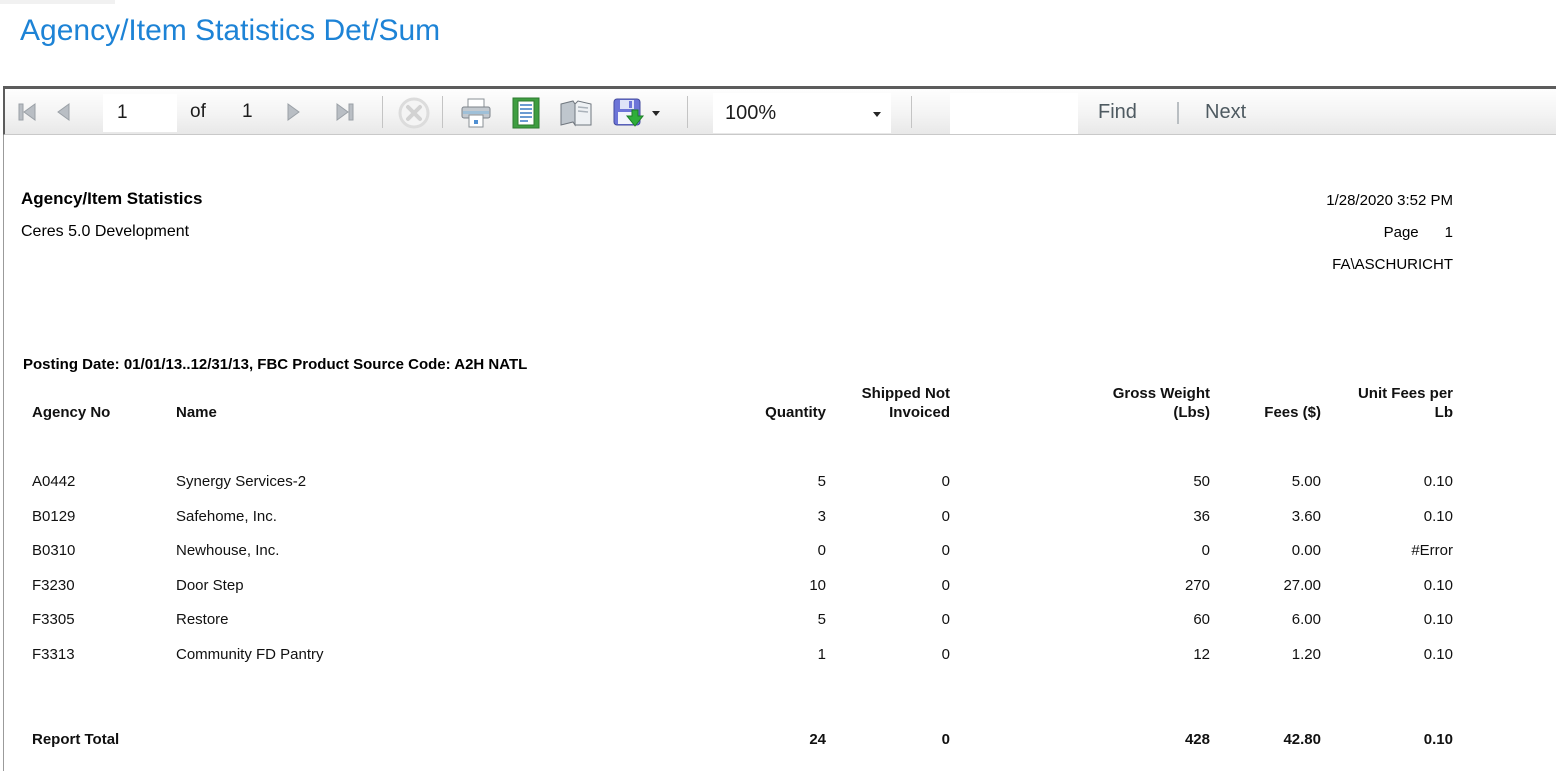 The height and width of the screenshot is (771, 1556). I want to click on print-layout-button, so click(526, 113).